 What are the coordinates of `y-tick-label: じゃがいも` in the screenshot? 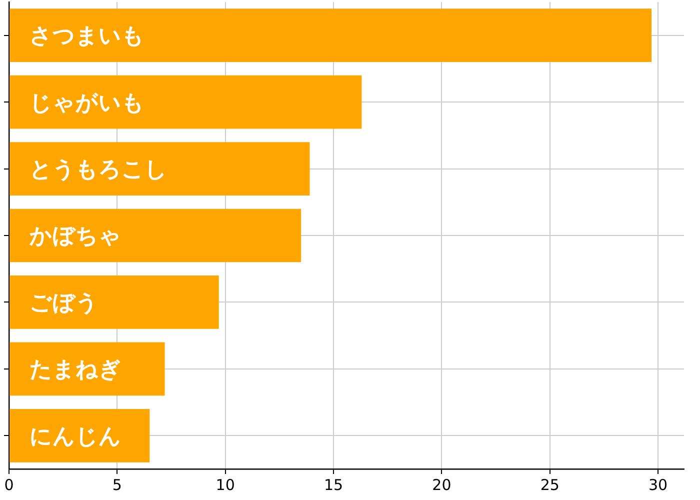 It's located at (87, 103).